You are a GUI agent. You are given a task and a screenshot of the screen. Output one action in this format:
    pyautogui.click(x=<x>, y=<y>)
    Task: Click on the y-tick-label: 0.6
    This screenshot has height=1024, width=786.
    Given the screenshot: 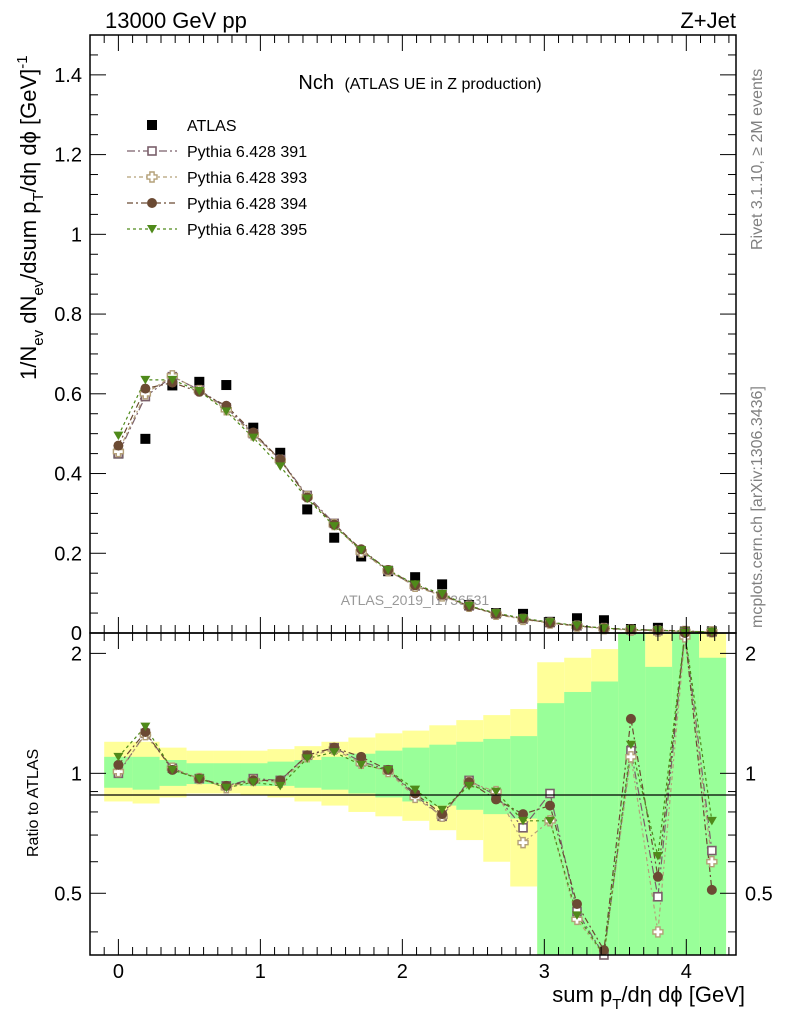 What is the action you would take?
    pyautogui.click(x=68, y=395)
    